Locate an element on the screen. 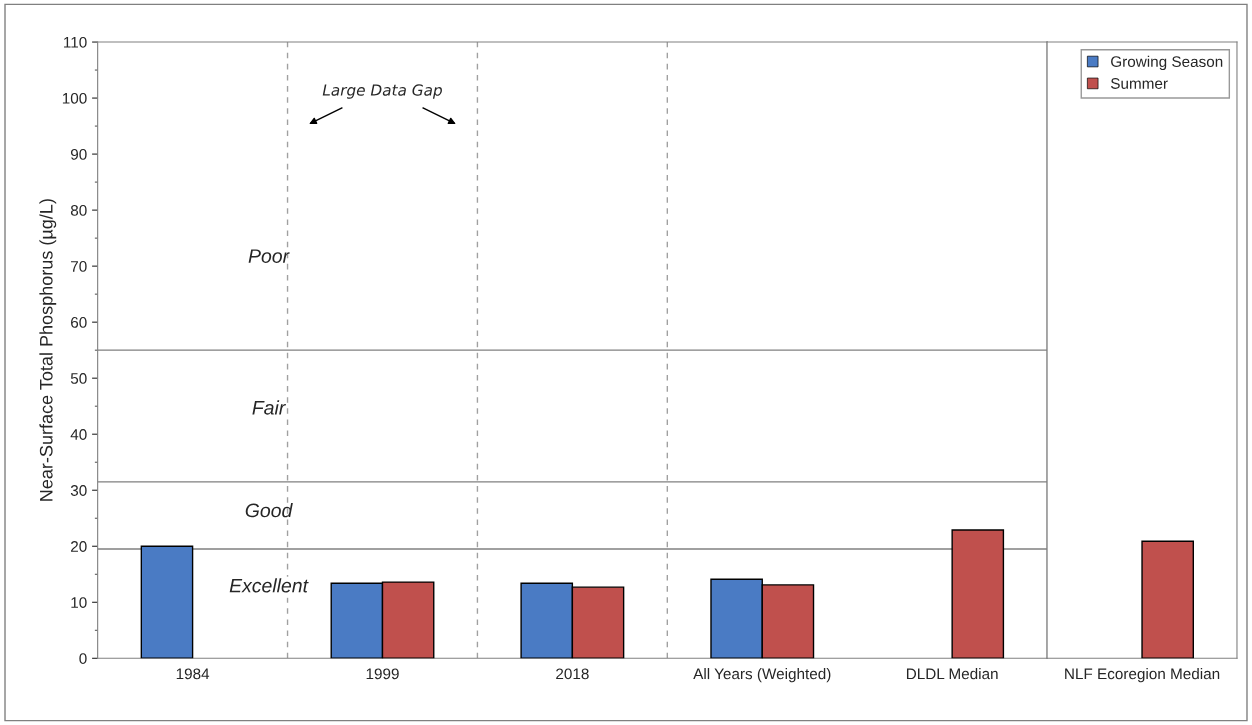 The height and width of the screenshot is (725, 1252). annotation: Fair is located at coordinates (269, 407).